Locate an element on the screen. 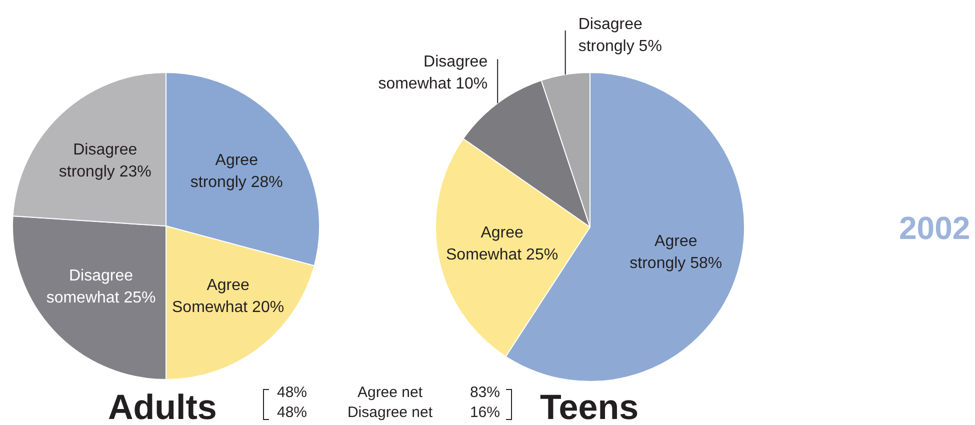 The width and height of the screenshot is (975, 425). text: Agree net is located at coordinates (390, 393).